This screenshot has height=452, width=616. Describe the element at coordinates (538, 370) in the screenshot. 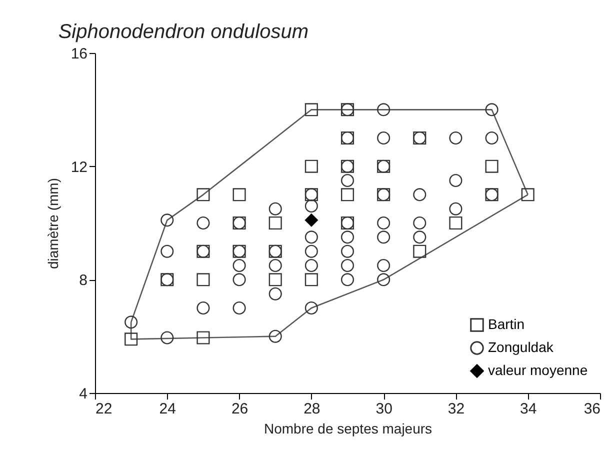

I see `legend-label: valeur moyenne` at that location.